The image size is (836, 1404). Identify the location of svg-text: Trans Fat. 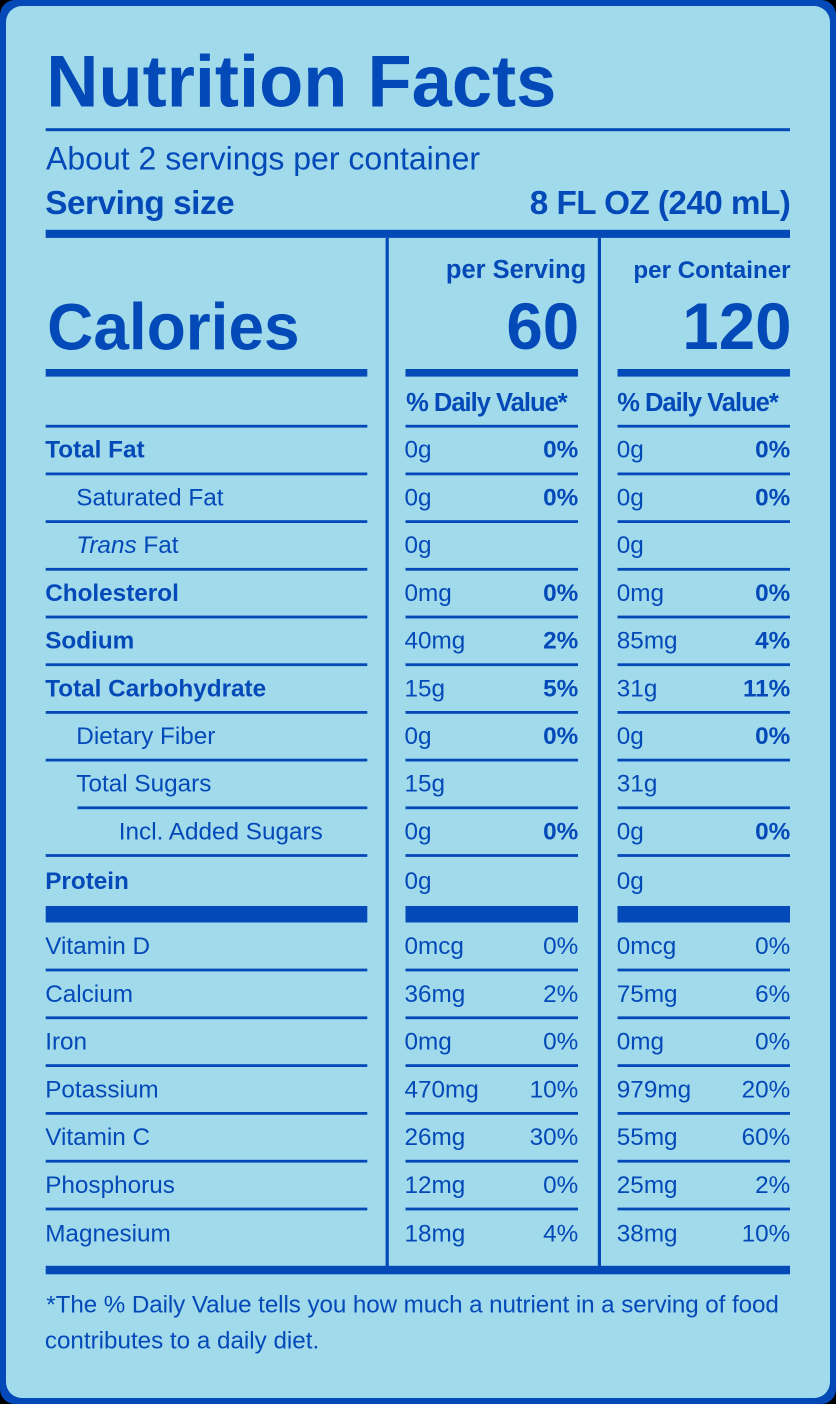
(127, 545).